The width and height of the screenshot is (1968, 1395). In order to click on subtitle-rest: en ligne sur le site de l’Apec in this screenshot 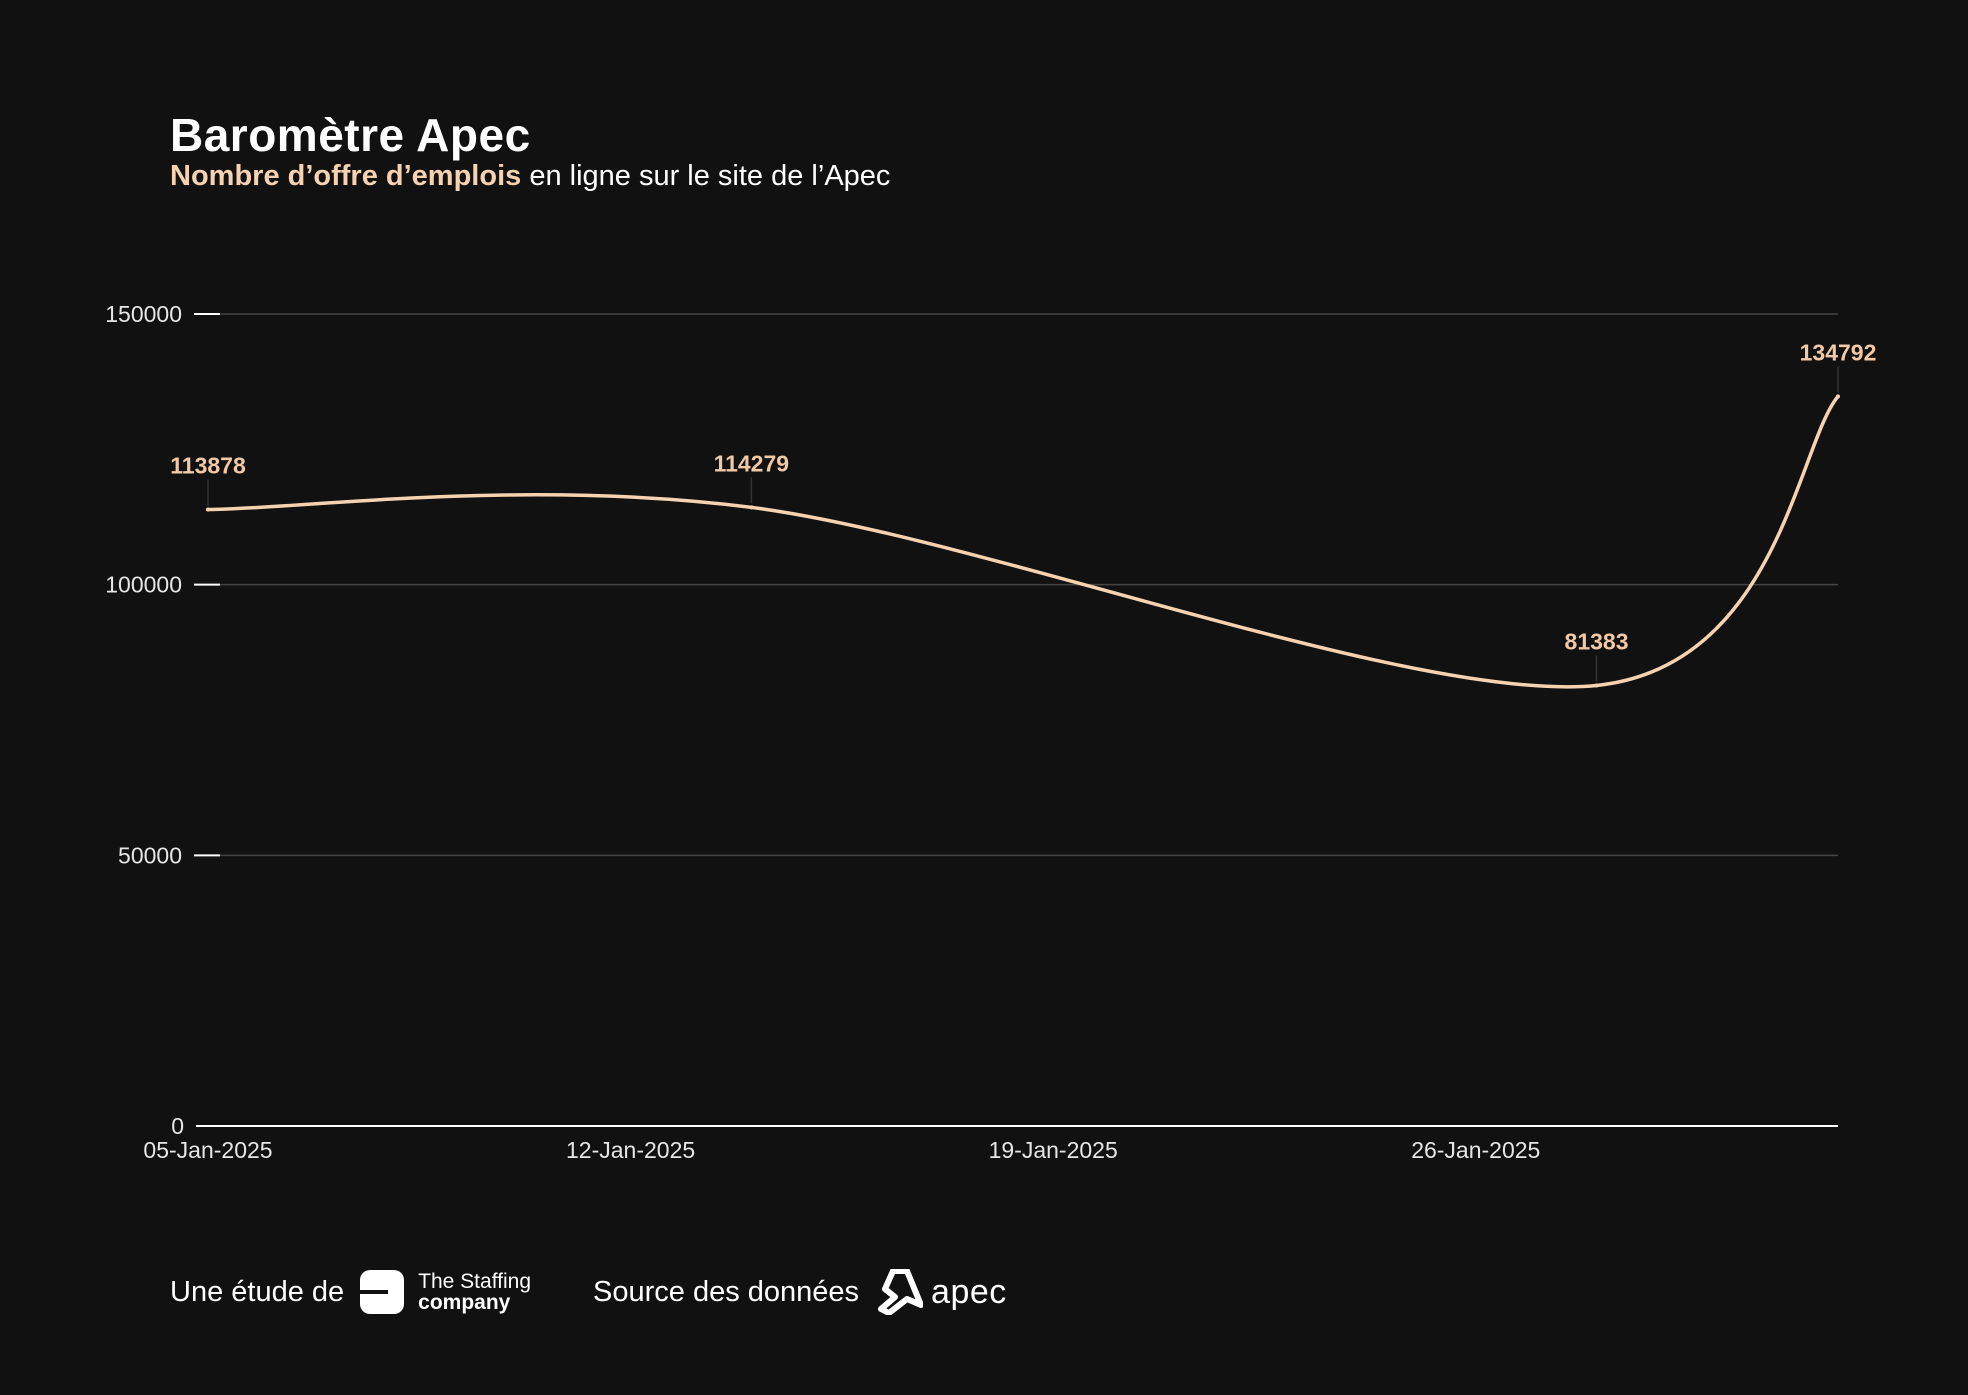, I will do `click(706, 176)`.